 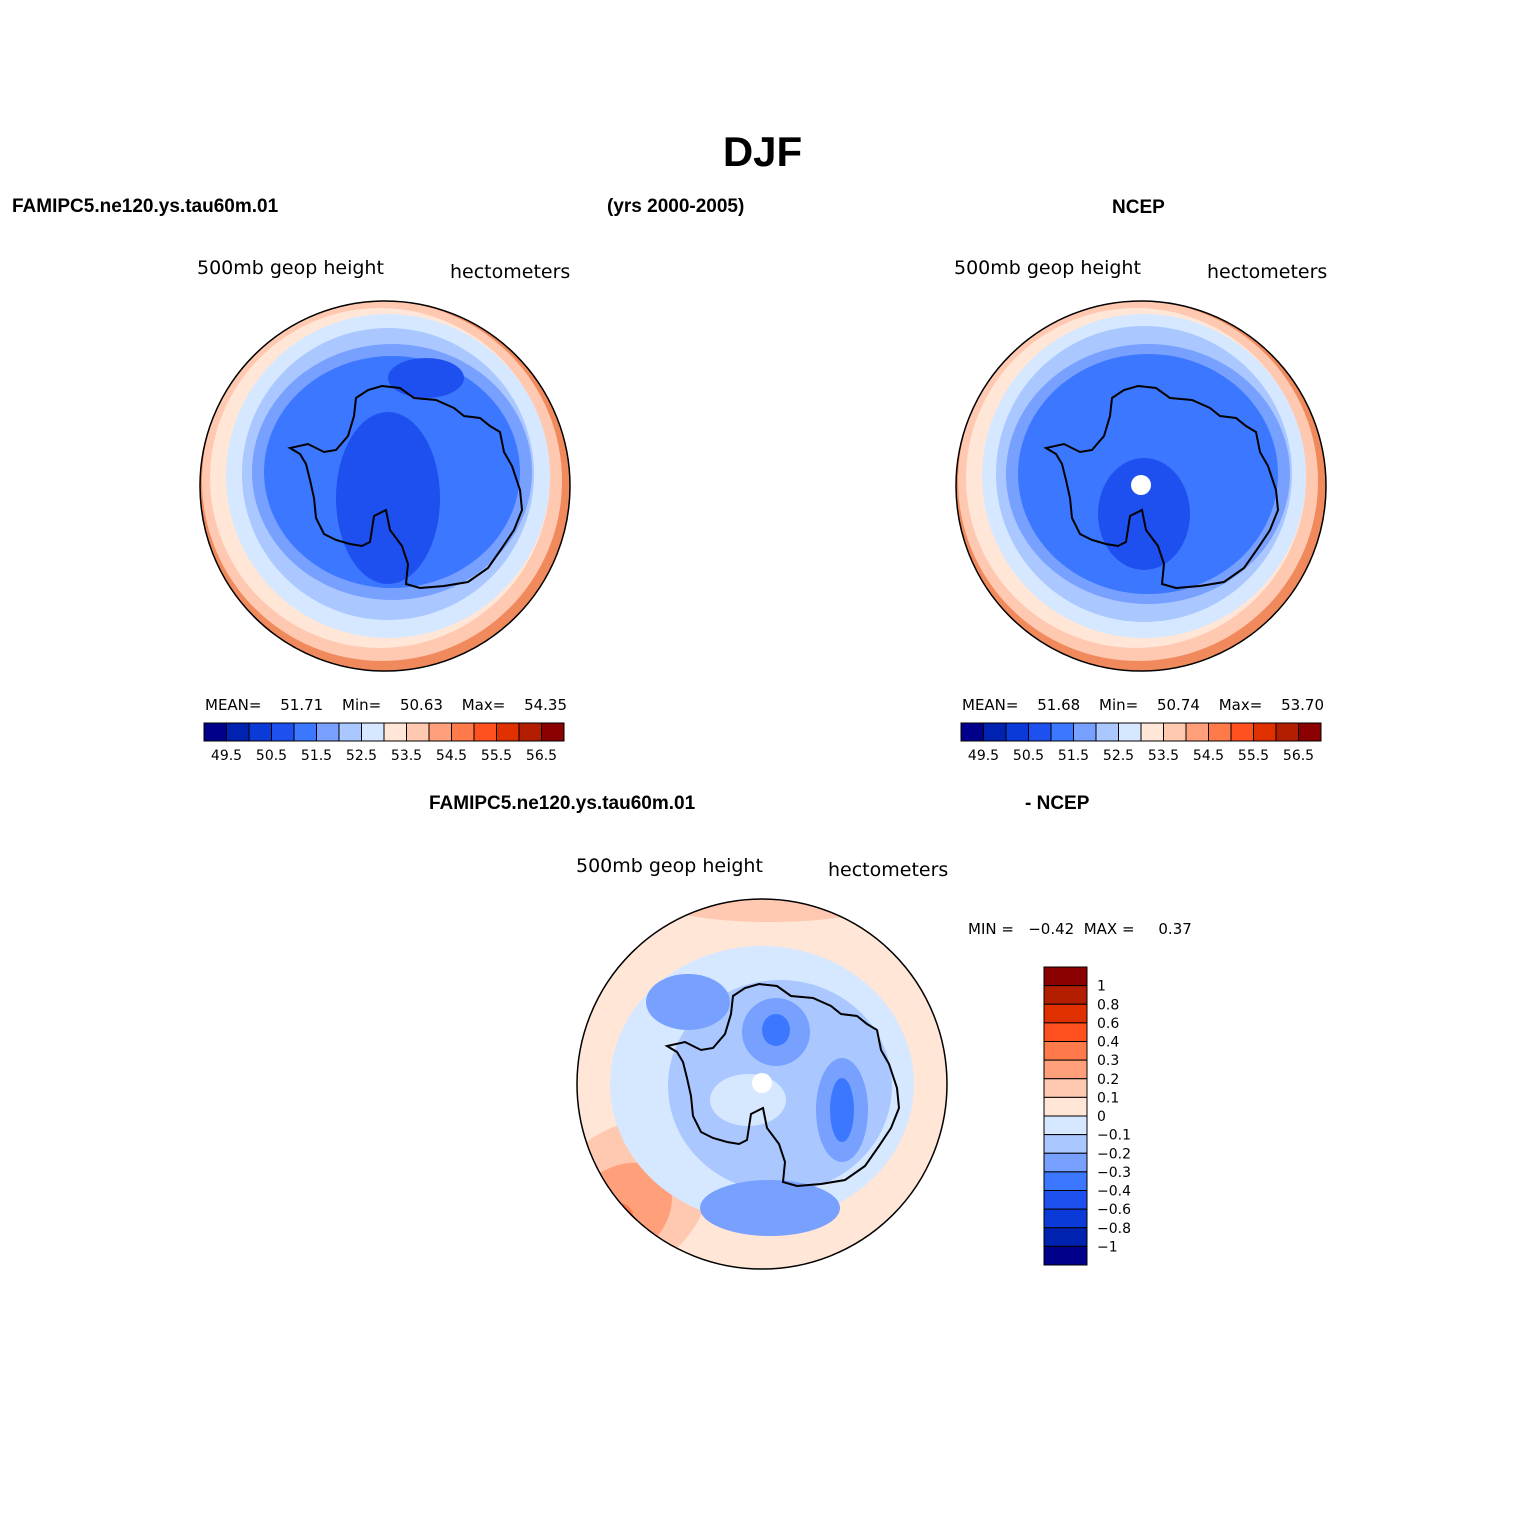 I want to click on panel2-mean-label: MEAN=, so click(x=990, y=705).